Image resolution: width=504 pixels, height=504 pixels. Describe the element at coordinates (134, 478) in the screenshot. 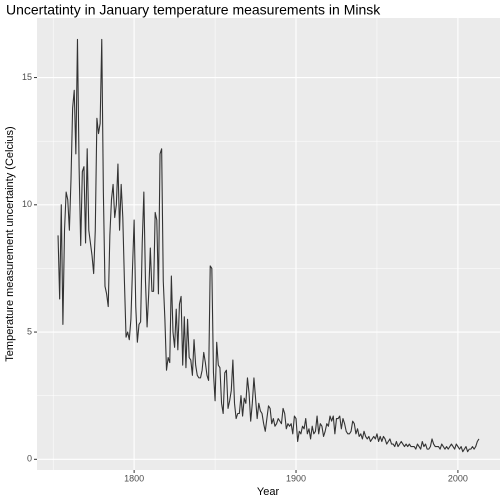

I see `x-tick-label: 1800` at that location.